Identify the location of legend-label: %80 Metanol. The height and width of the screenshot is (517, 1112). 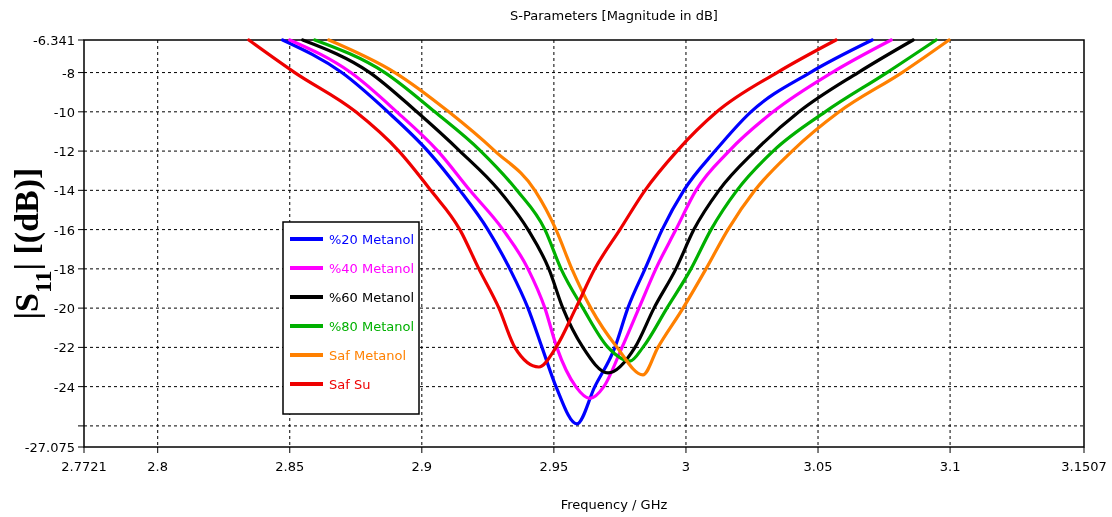
(372, 326).